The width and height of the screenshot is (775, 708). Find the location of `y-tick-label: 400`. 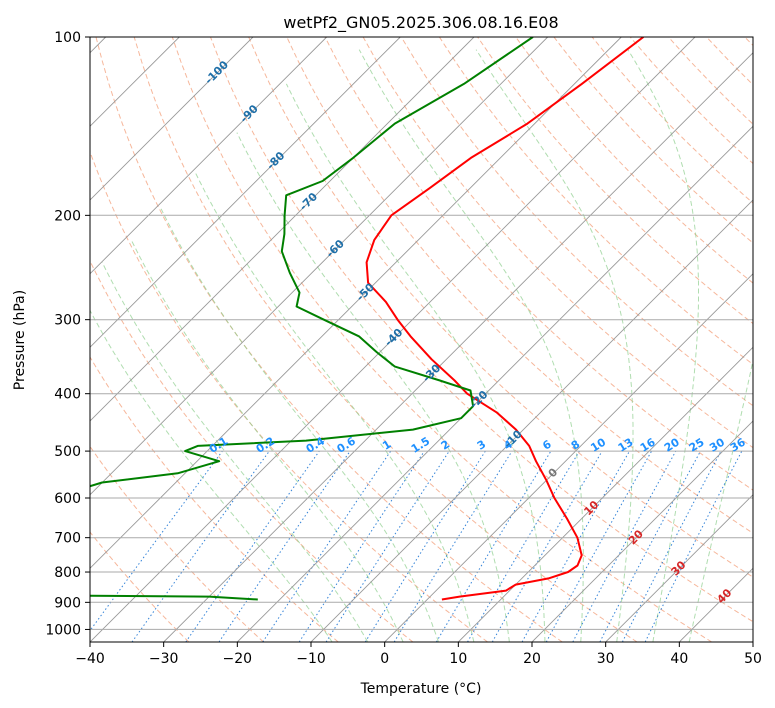

y-tick-label: 400 is located at coordinates (67, 395).